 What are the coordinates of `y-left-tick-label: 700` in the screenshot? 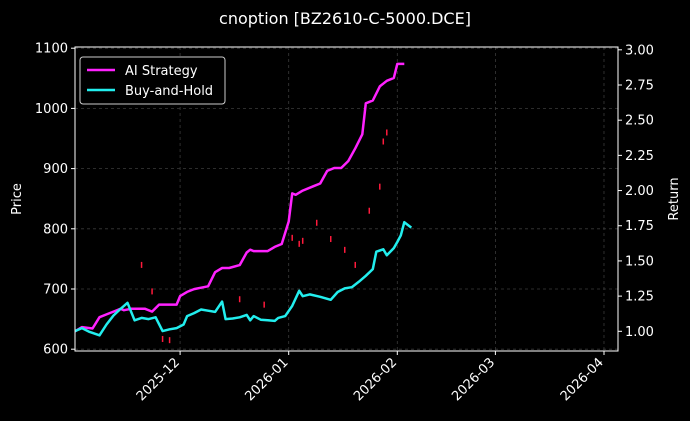 It's located at (55, 289).